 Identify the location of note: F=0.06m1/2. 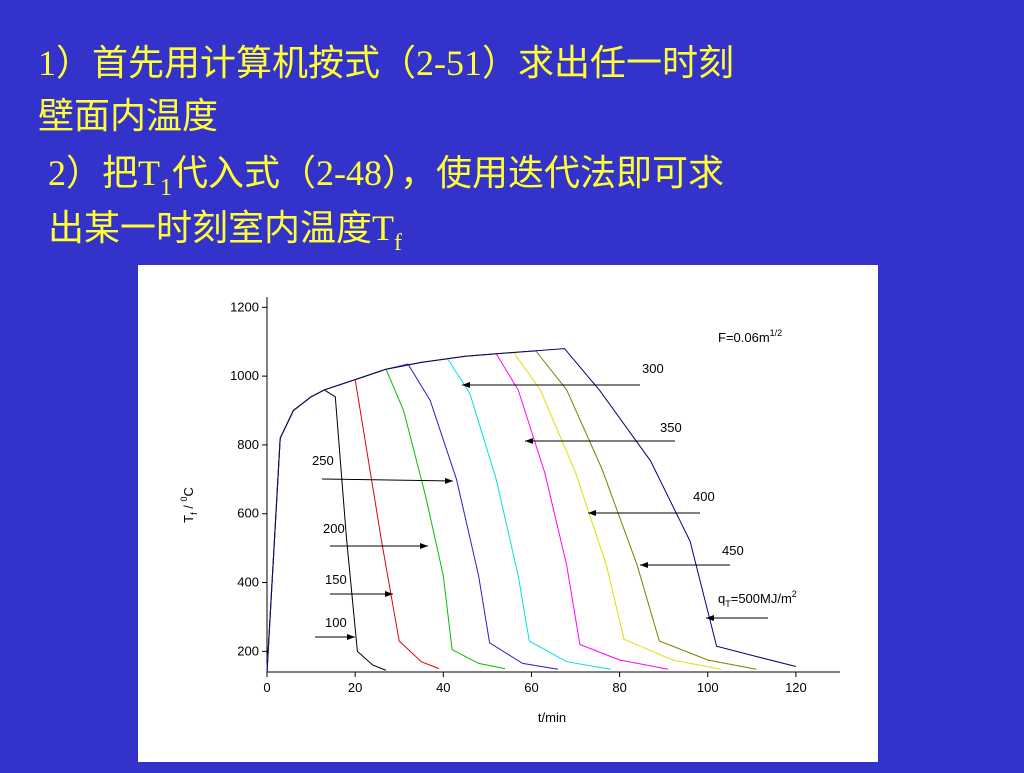
(750, 336).